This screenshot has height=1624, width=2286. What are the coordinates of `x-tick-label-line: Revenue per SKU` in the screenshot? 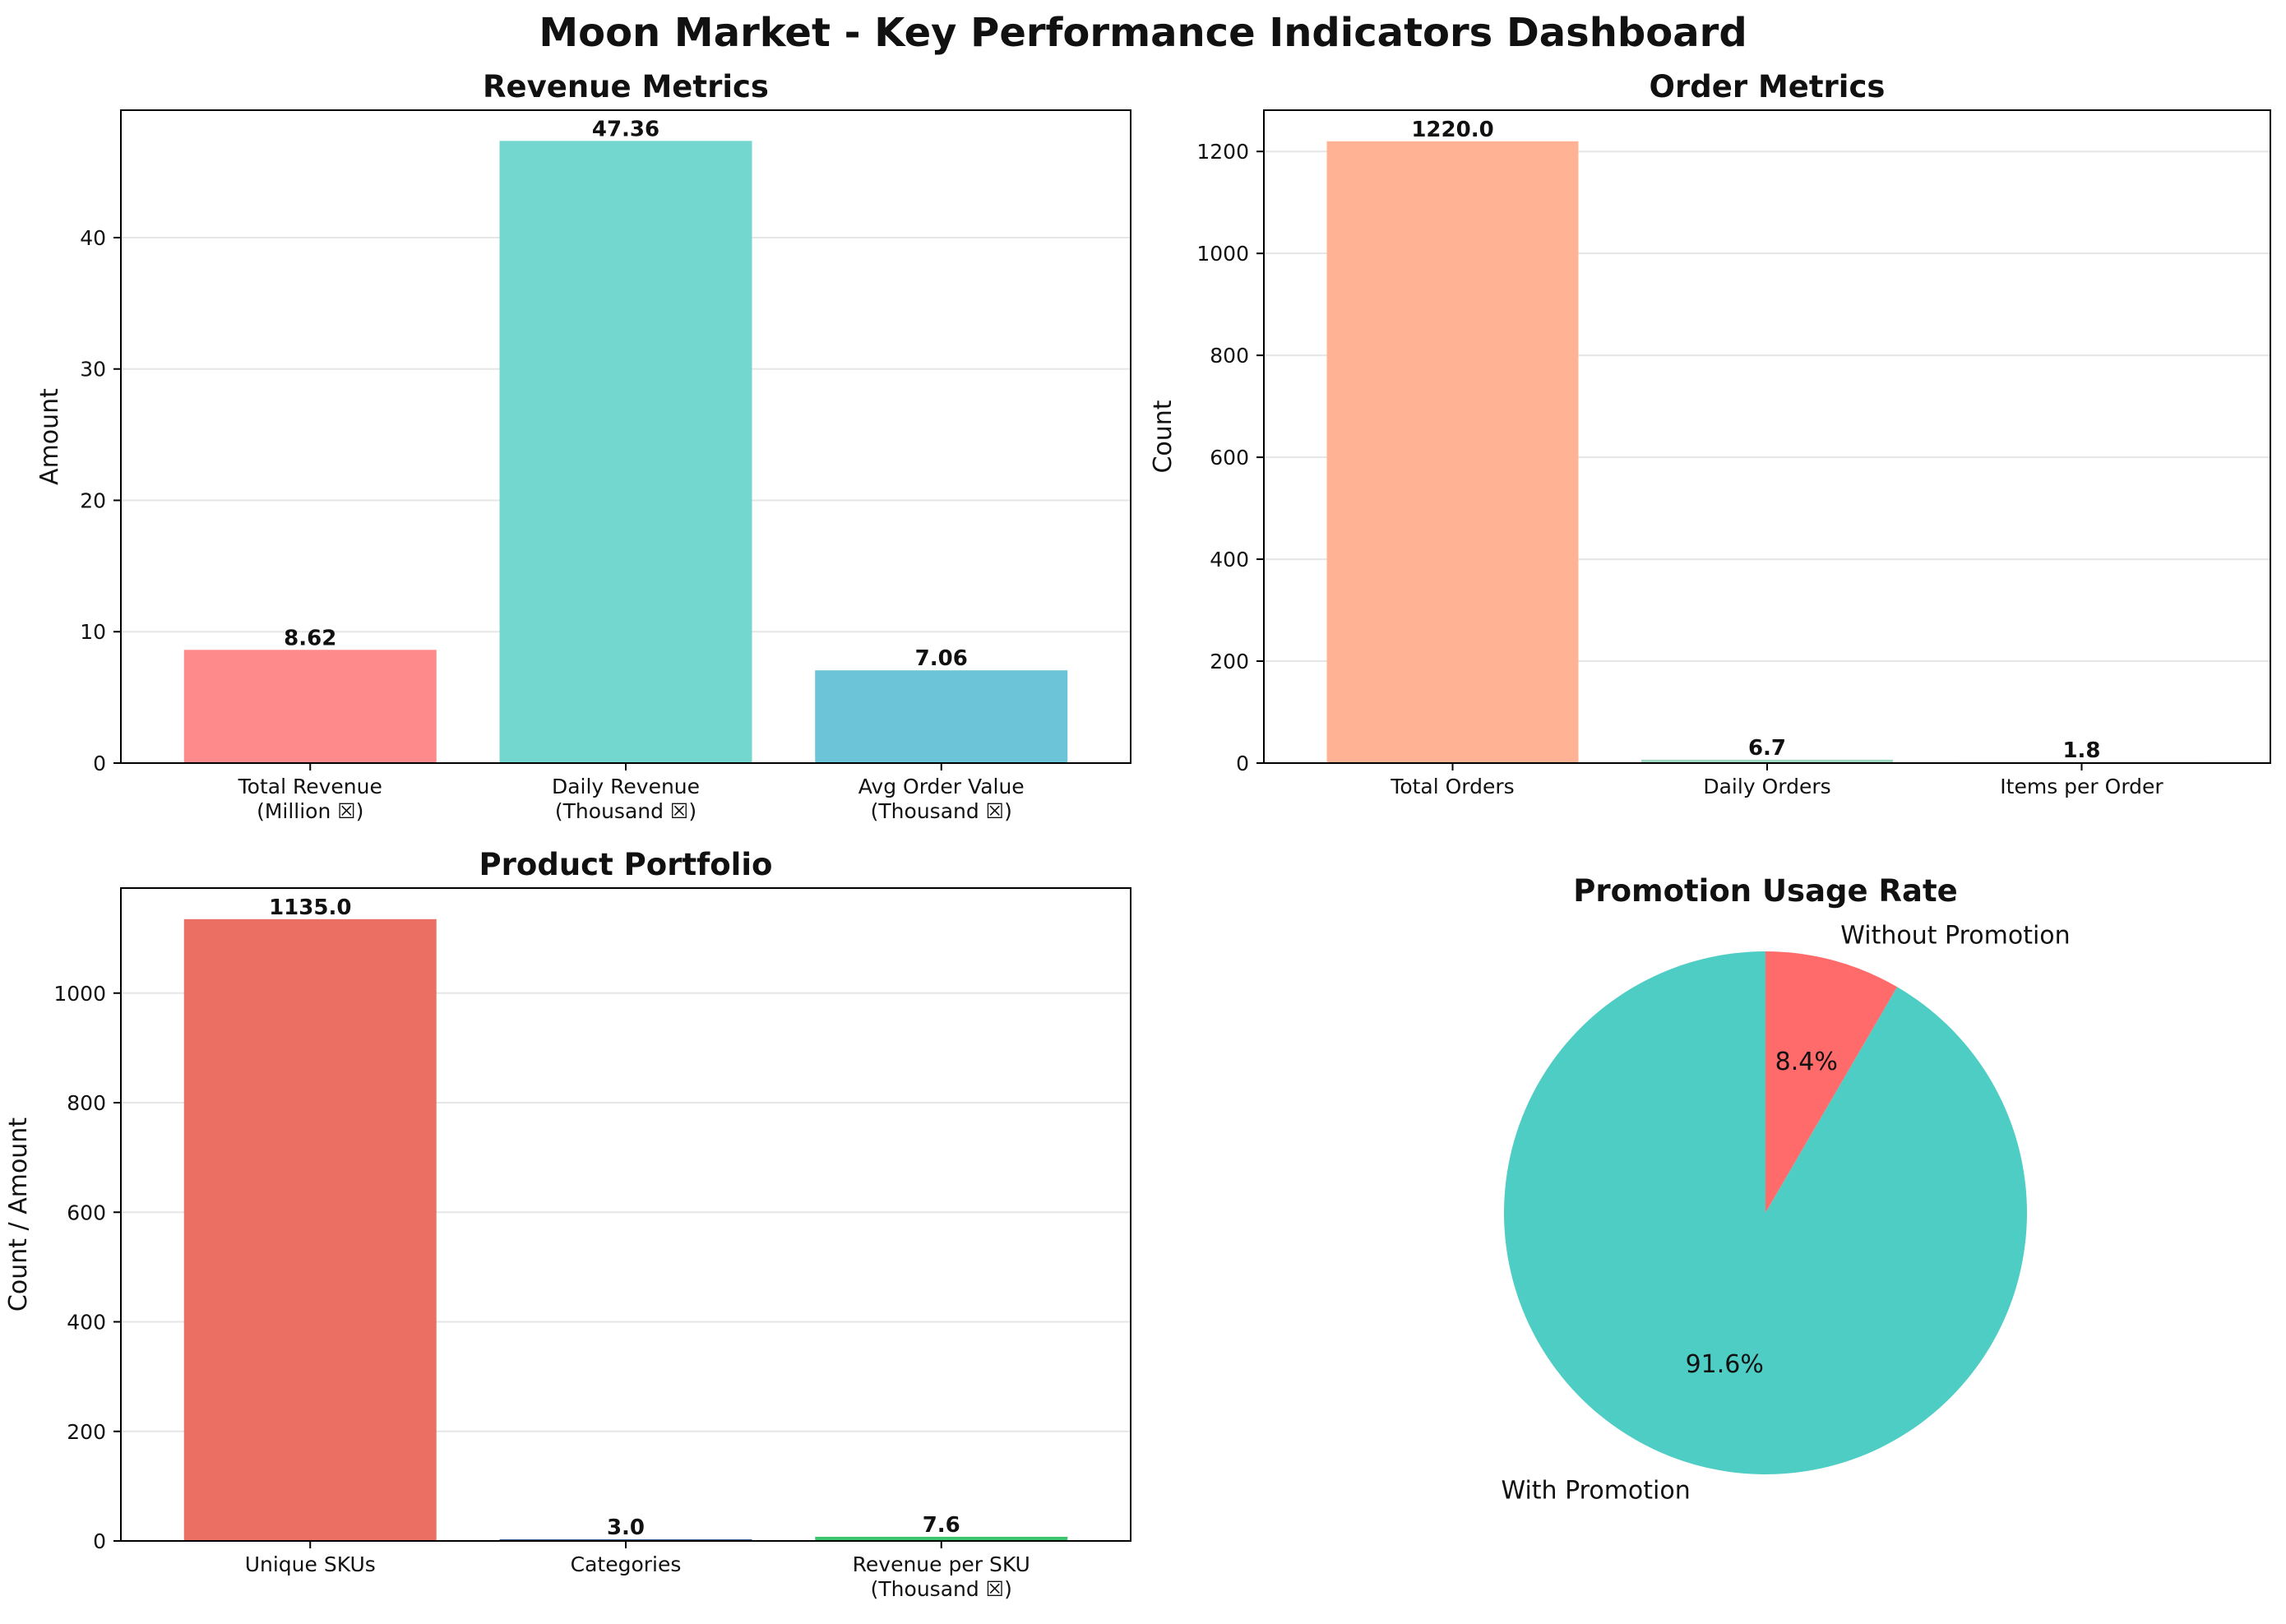 It's located at (941, 1564).